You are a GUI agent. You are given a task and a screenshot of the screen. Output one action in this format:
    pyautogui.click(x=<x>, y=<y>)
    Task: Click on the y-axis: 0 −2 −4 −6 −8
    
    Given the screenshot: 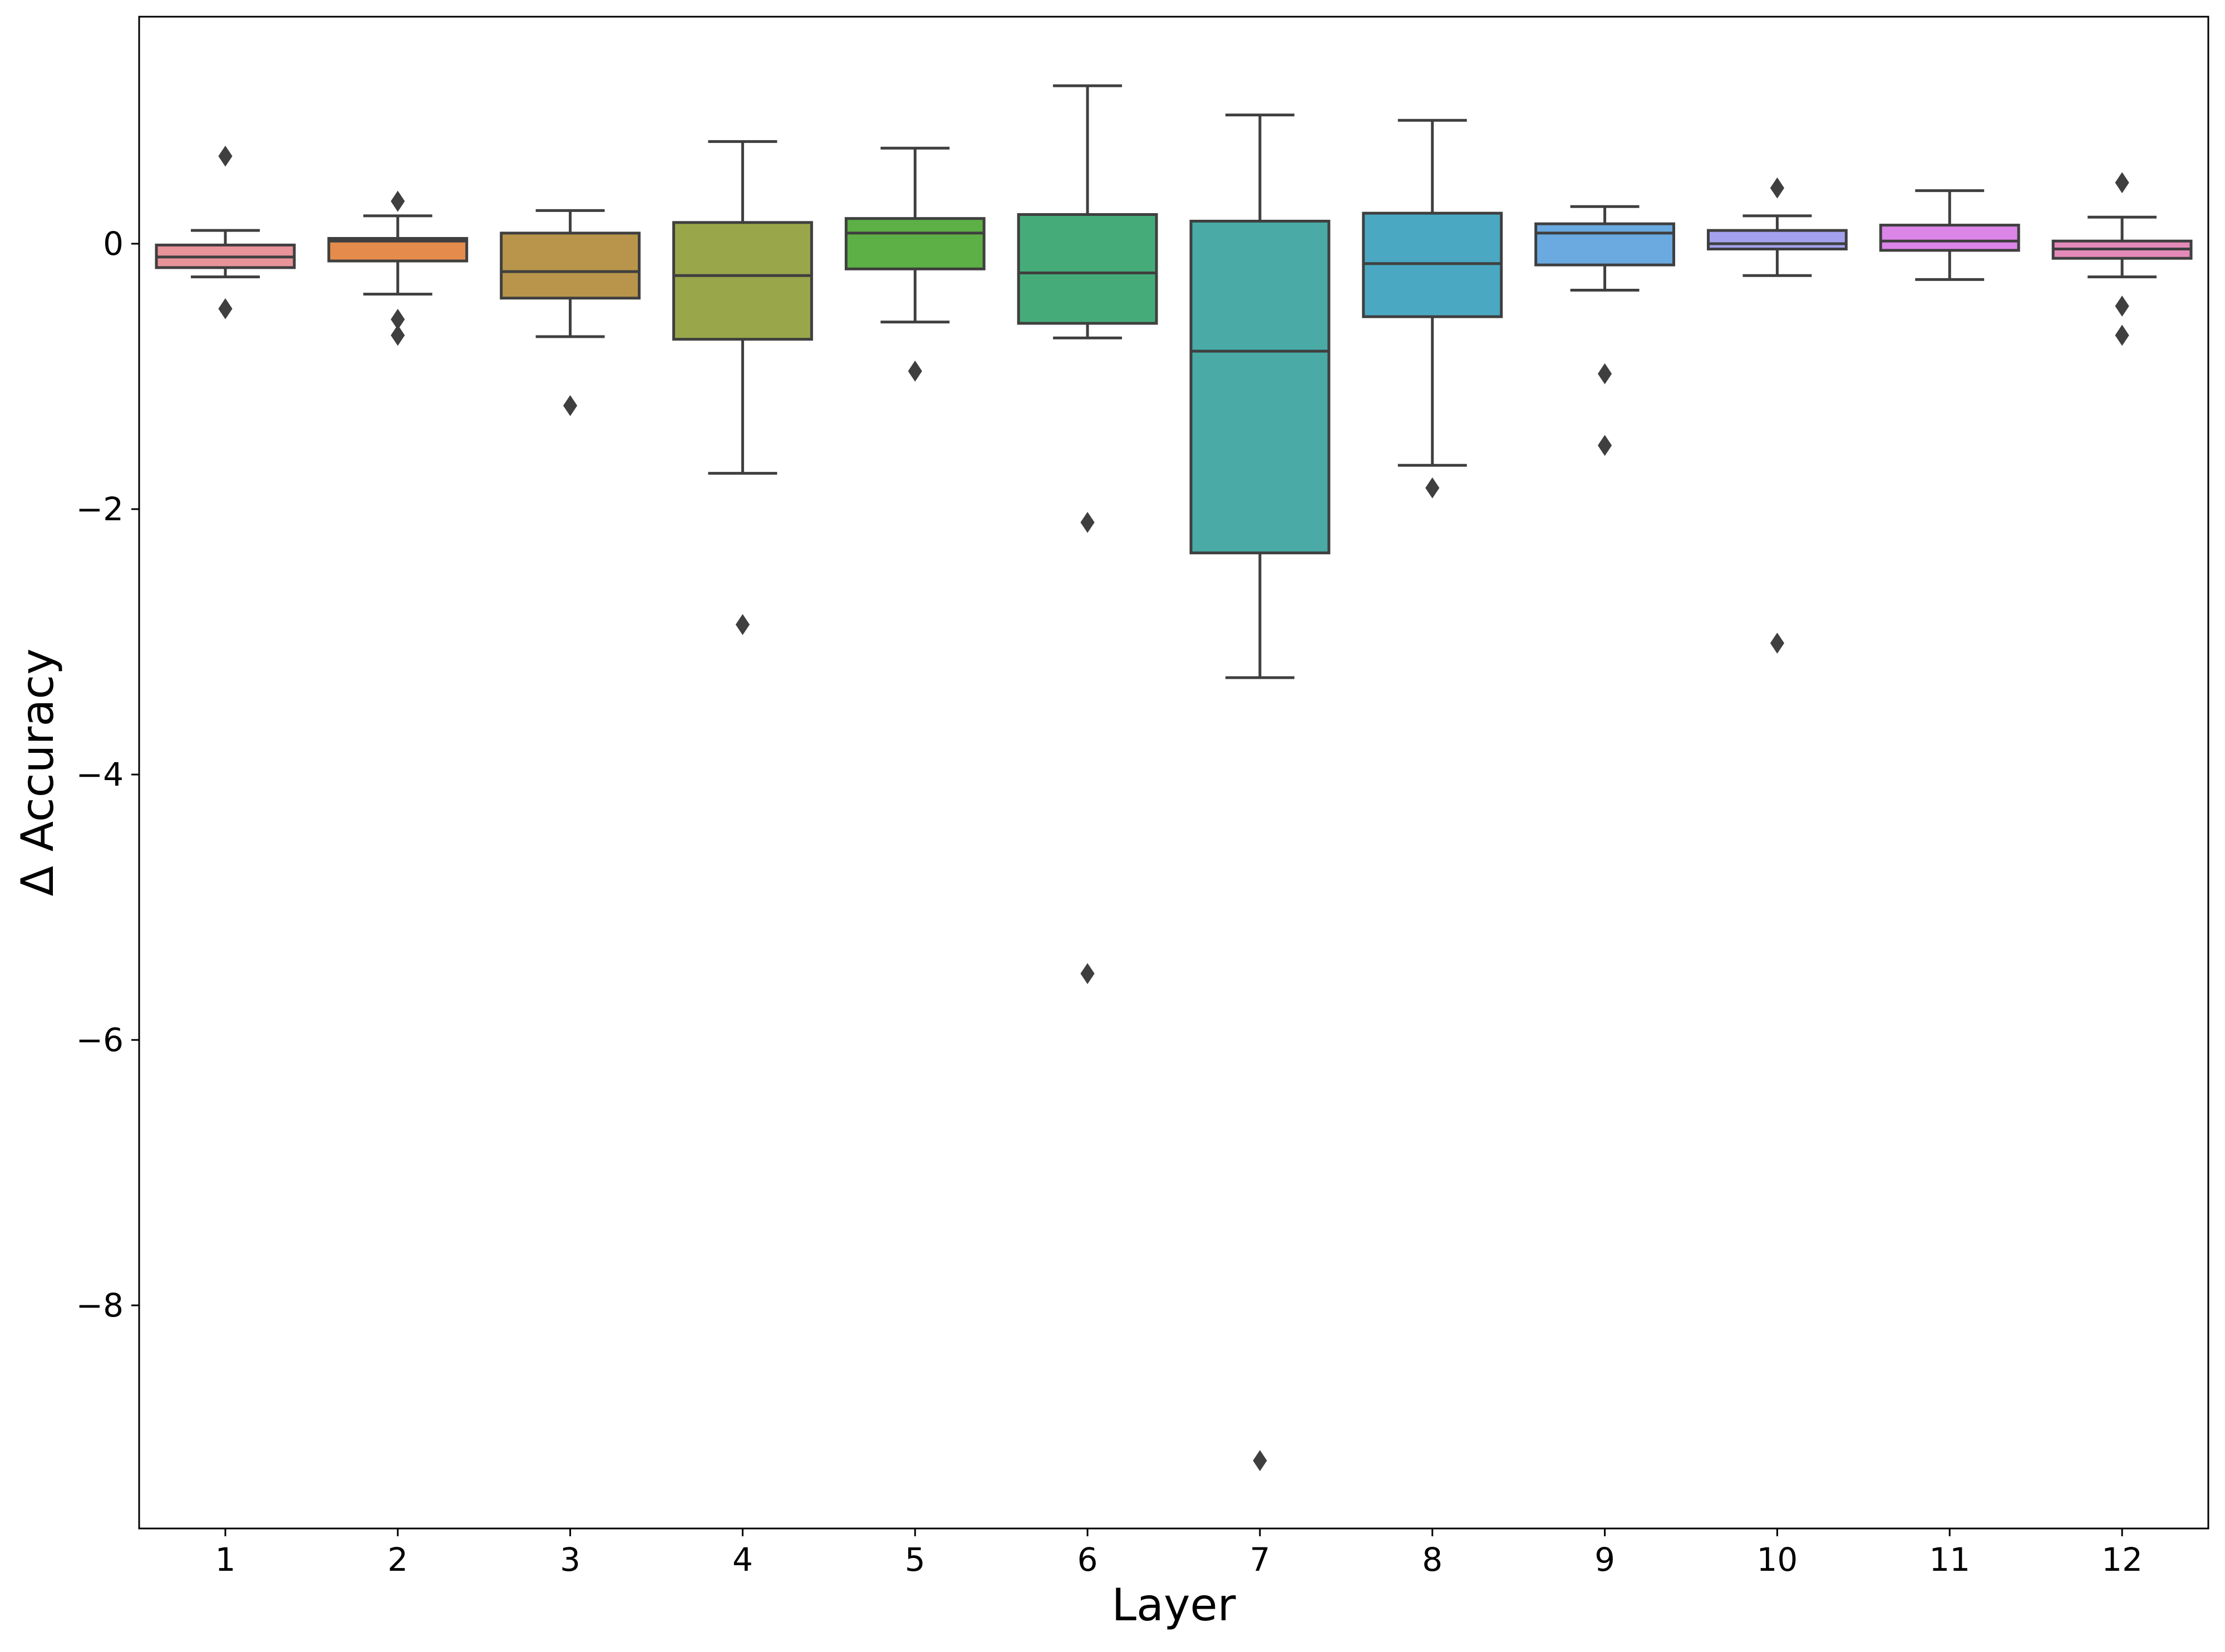 What is the action you would take?
    pyautogui.click(x=107, y=774)
    